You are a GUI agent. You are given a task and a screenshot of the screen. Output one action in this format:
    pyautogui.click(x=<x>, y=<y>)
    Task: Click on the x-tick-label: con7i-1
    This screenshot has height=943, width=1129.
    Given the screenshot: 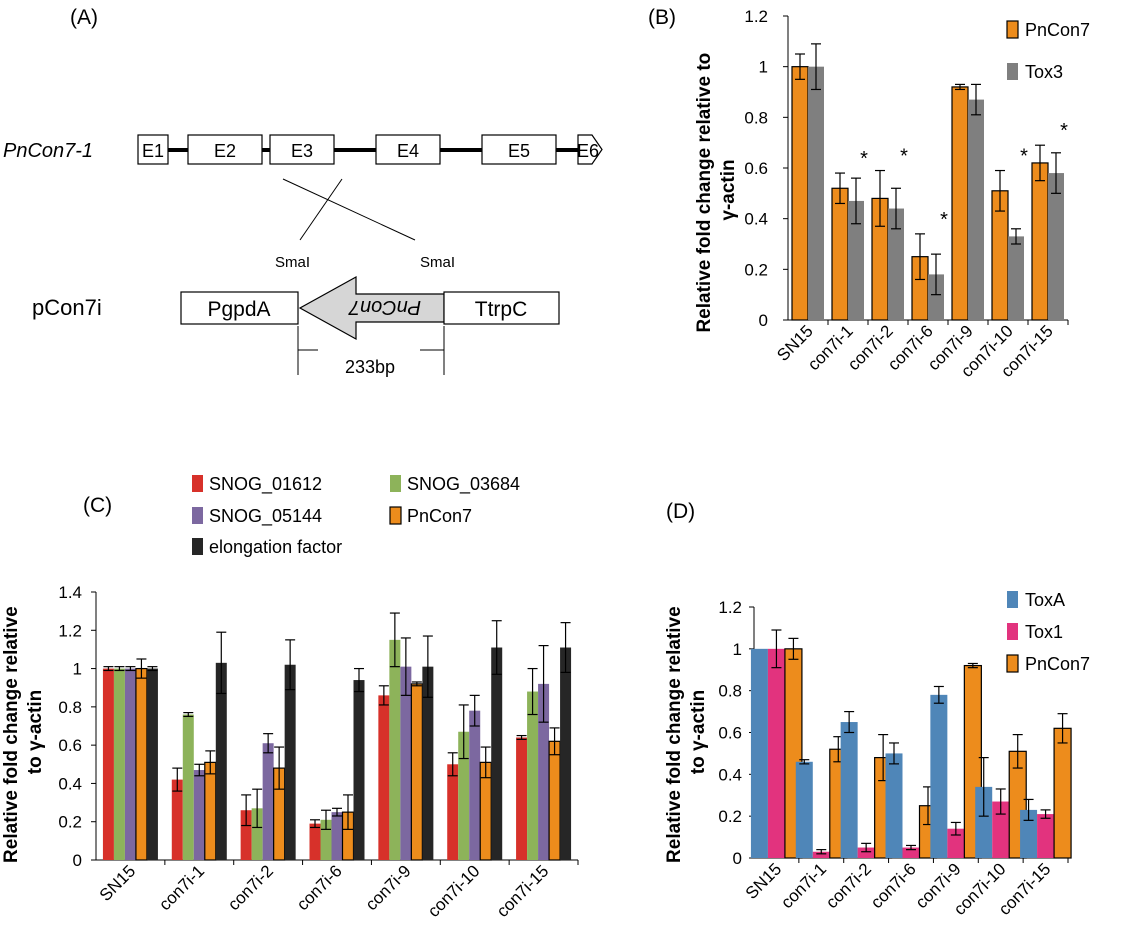 What is the action you would take?
    pyautogui.click(x=803, y=885)
    